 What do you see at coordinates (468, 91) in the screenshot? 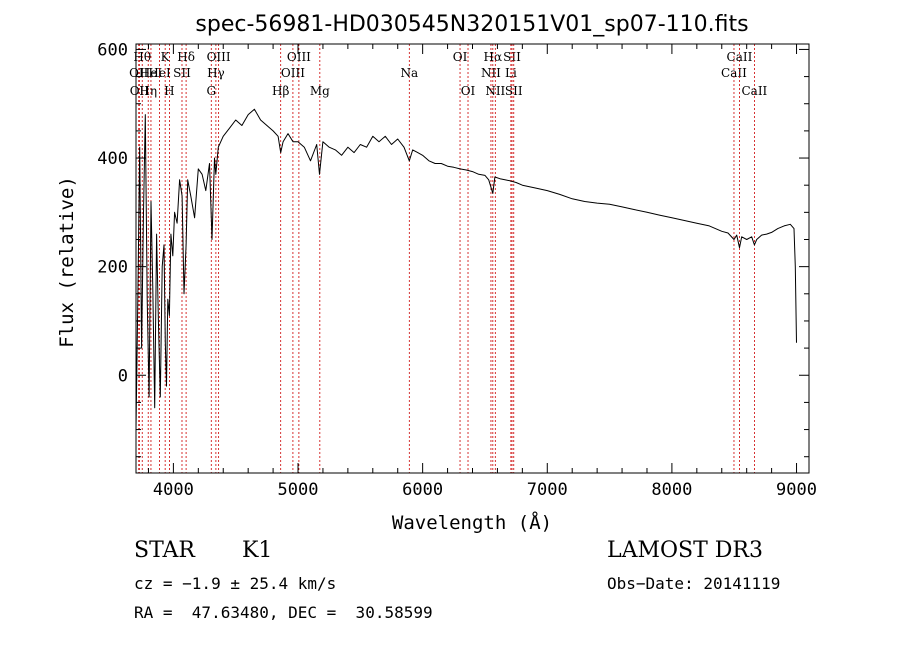
I see `line-label-19: OI` at bounding box center [468, 91].